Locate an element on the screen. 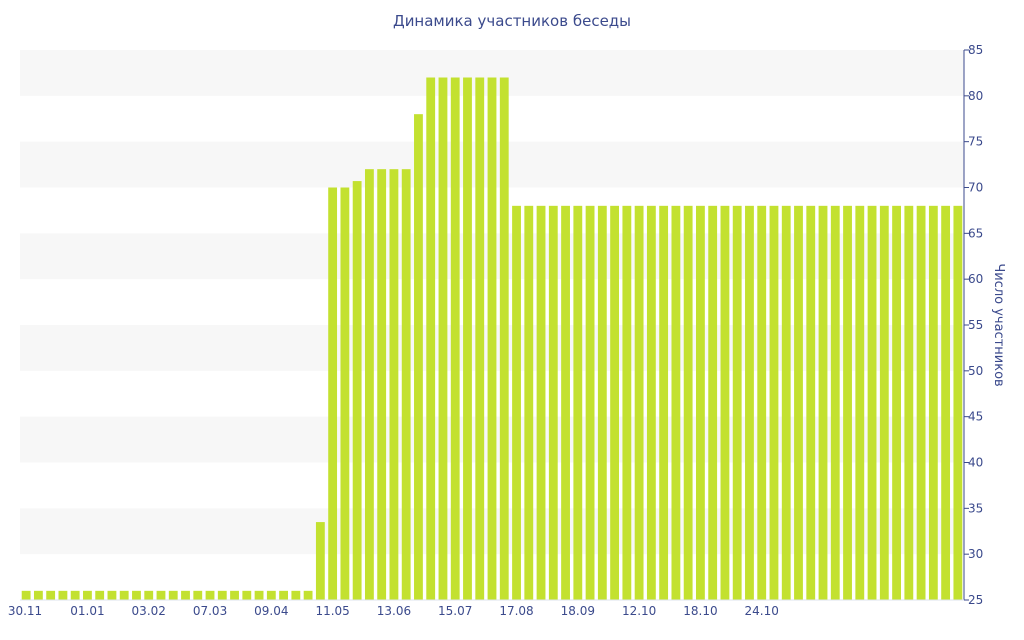  y-axis-title: Число участников is located at coordinates (998, 324).